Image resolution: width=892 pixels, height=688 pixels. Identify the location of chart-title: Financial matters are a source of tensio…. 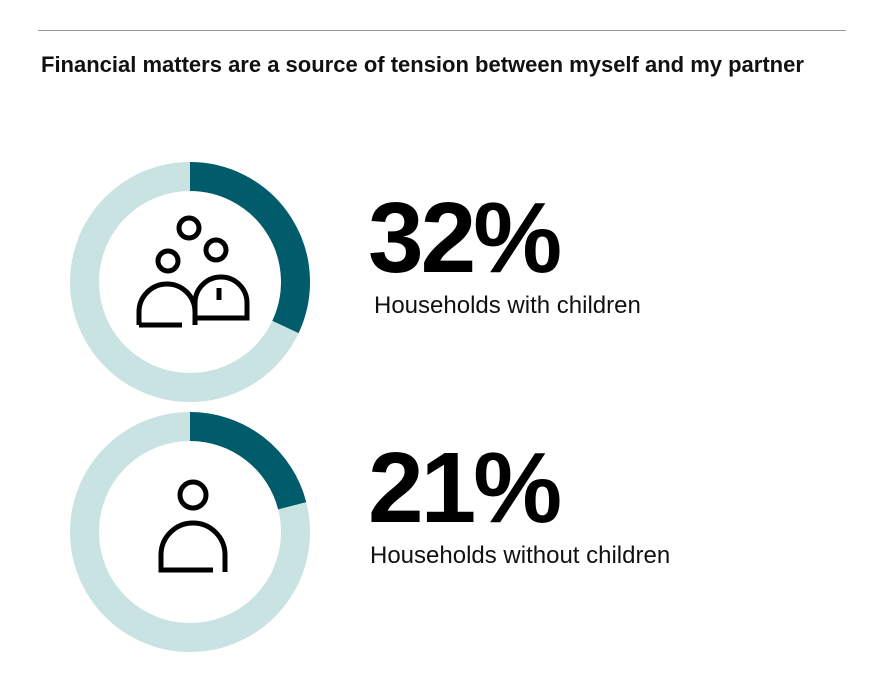
(422, 64).